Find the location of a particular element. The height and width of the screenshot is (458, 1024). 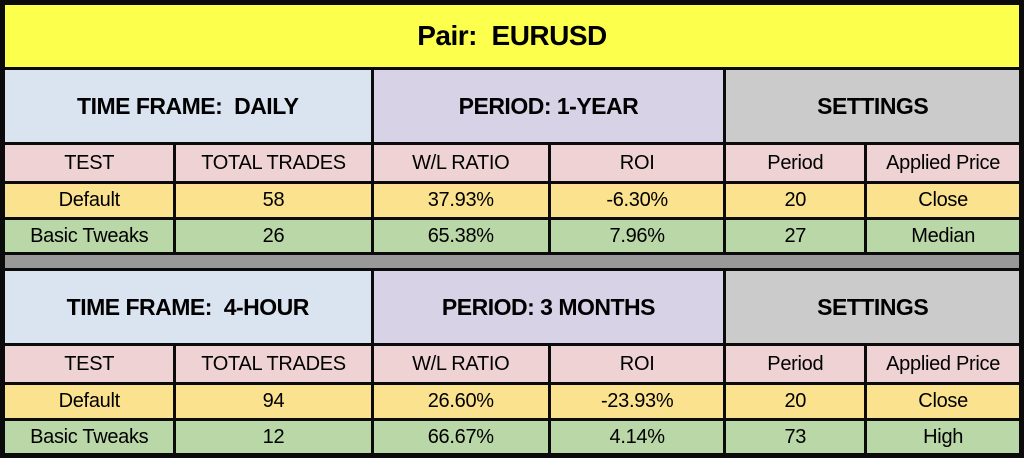

settings-header-4hour: SETTINGS is located at coordinates (872, 307).